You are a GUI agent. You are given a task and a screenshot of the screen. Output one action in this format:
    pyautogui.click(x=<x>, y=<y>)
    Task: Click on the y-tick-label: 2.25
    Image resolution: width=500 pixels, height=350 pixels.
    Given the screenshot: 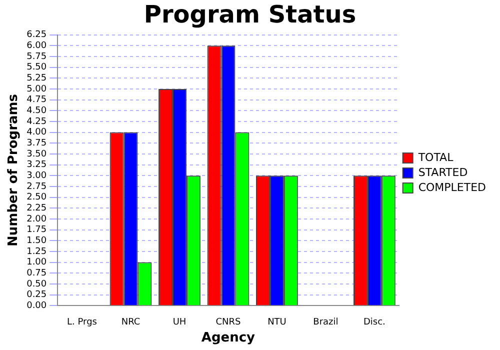 What is the action you would take?
    pyautogui.click(x=36, y=208)
    